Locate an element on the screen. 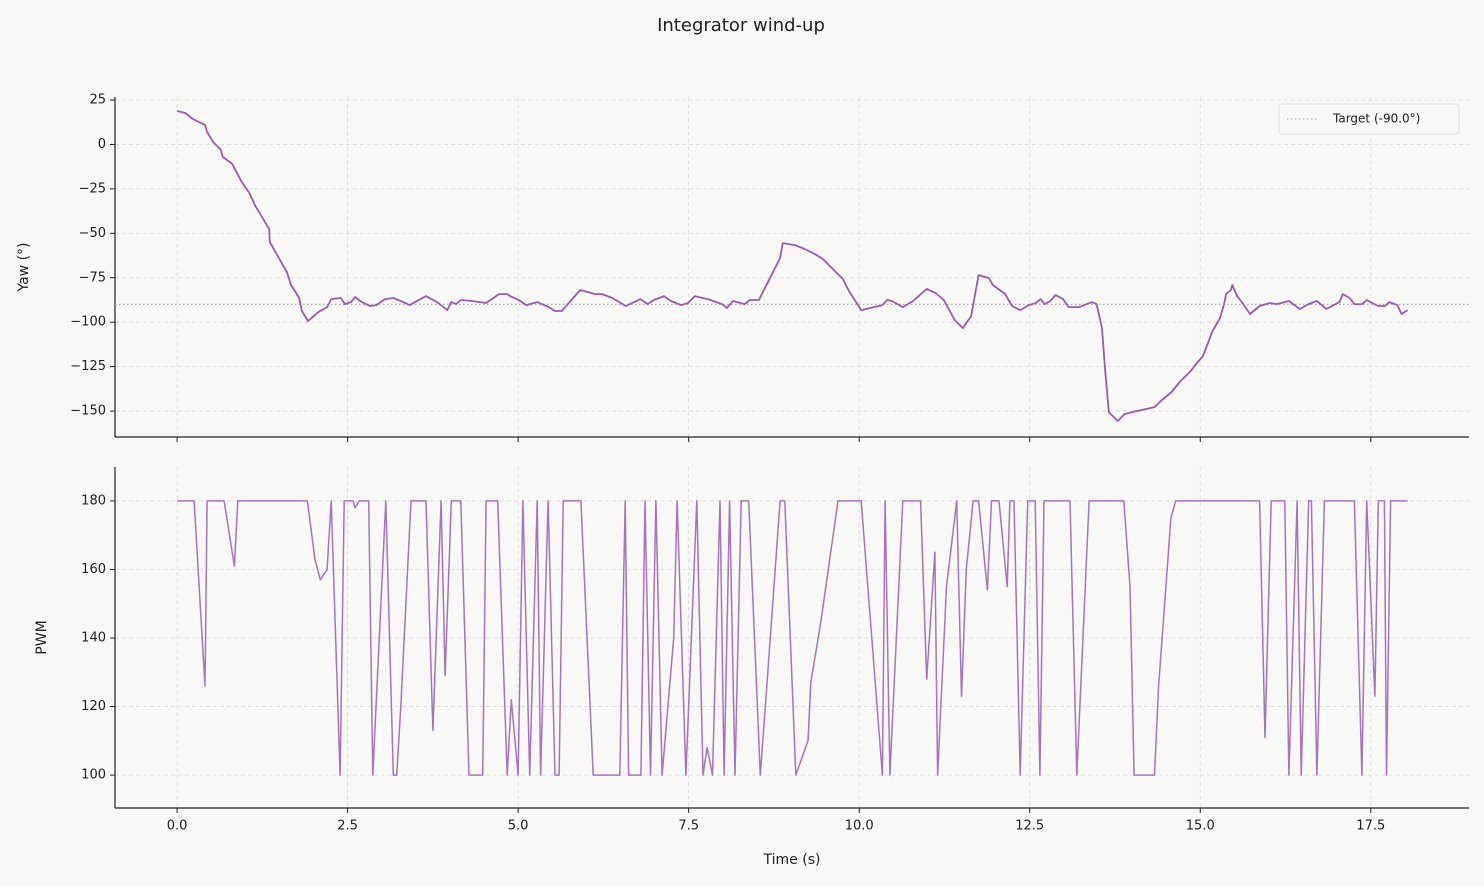 The image size is (1484, 887). y-tick-label: 140 is located at coordinates (93, 638).